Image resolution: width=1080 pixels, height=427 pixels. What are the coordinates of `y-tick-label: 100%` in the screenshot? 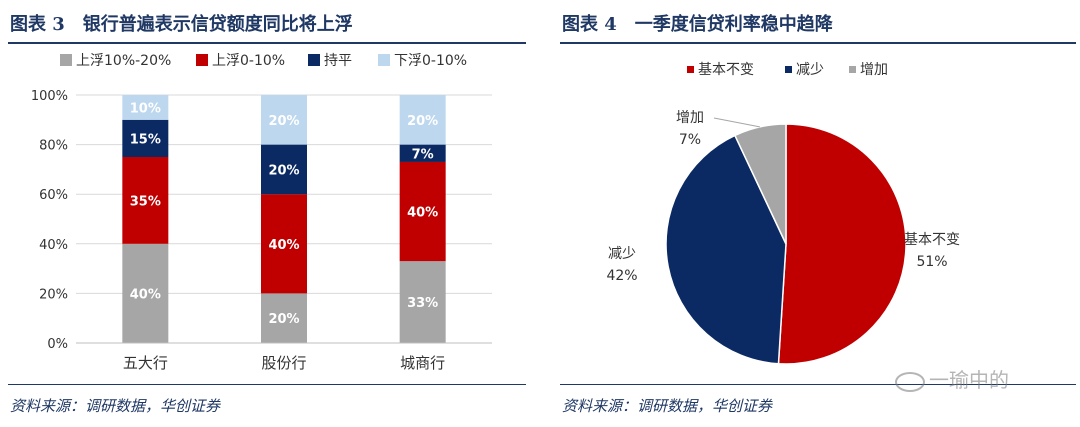 It's located at (49, 96).